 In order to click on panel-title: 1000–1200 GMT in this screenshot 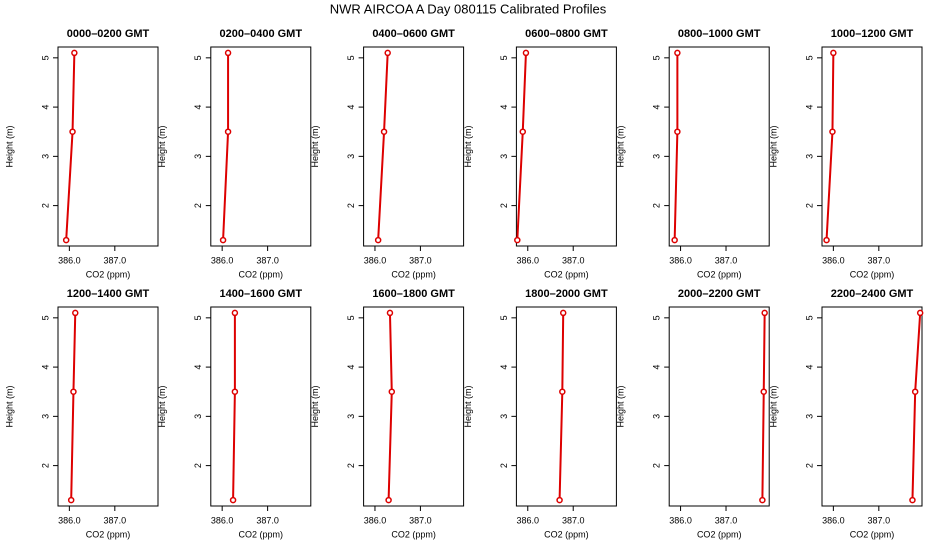, I will do `click(872, 34)`.